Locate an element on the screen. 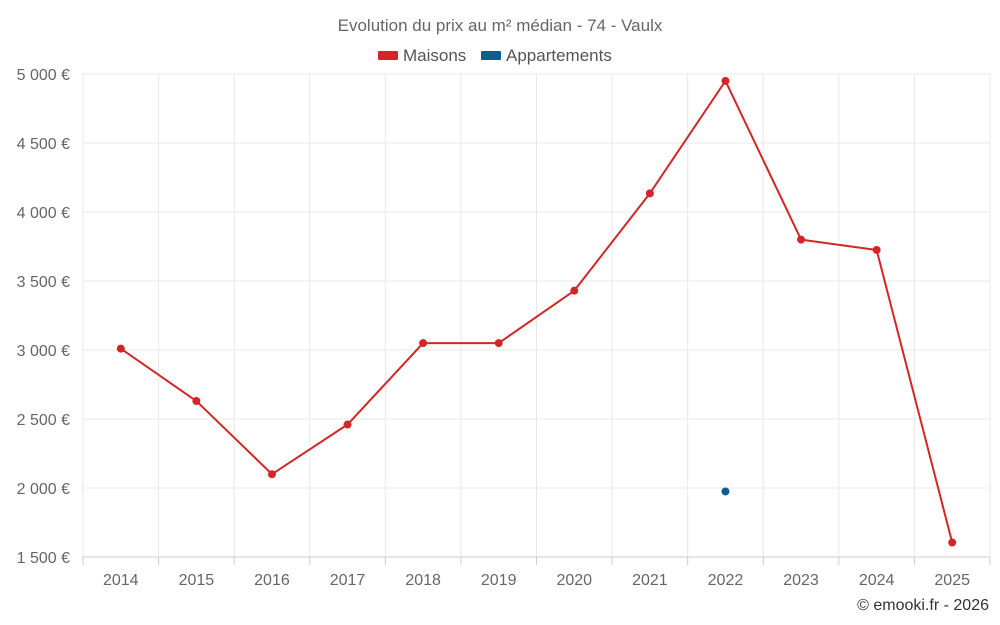 The width and height of the screenshot is (1000, 625). x-tick-label: 2018 is located at coordinates (423, 580).